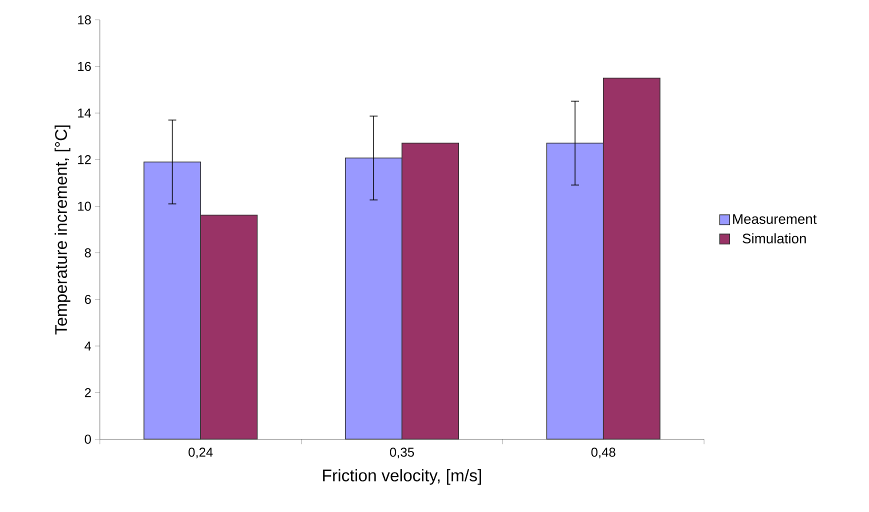  What do you see at coordinates (775, 219) in the screenshot?
I see `legend-label: Measurement` at bounding box center [775, 219].